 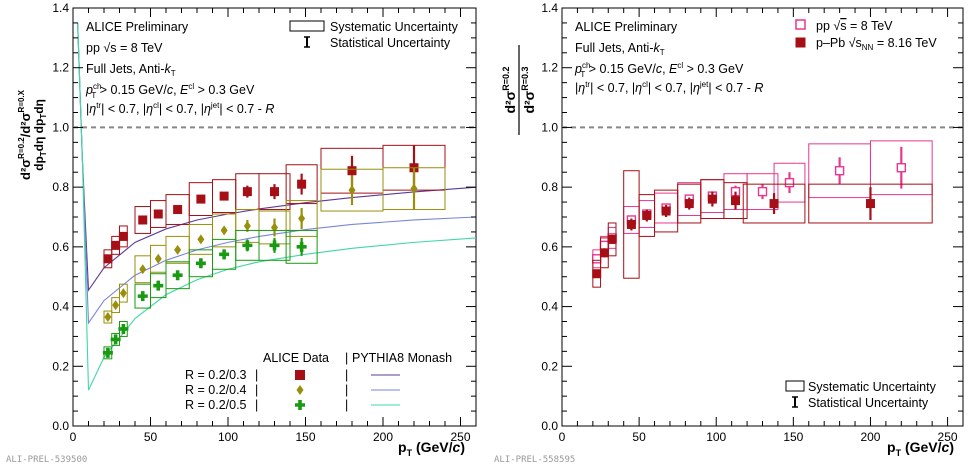 I want to click on legend-header-data: ALICE Data, so click(x=296, y=358).